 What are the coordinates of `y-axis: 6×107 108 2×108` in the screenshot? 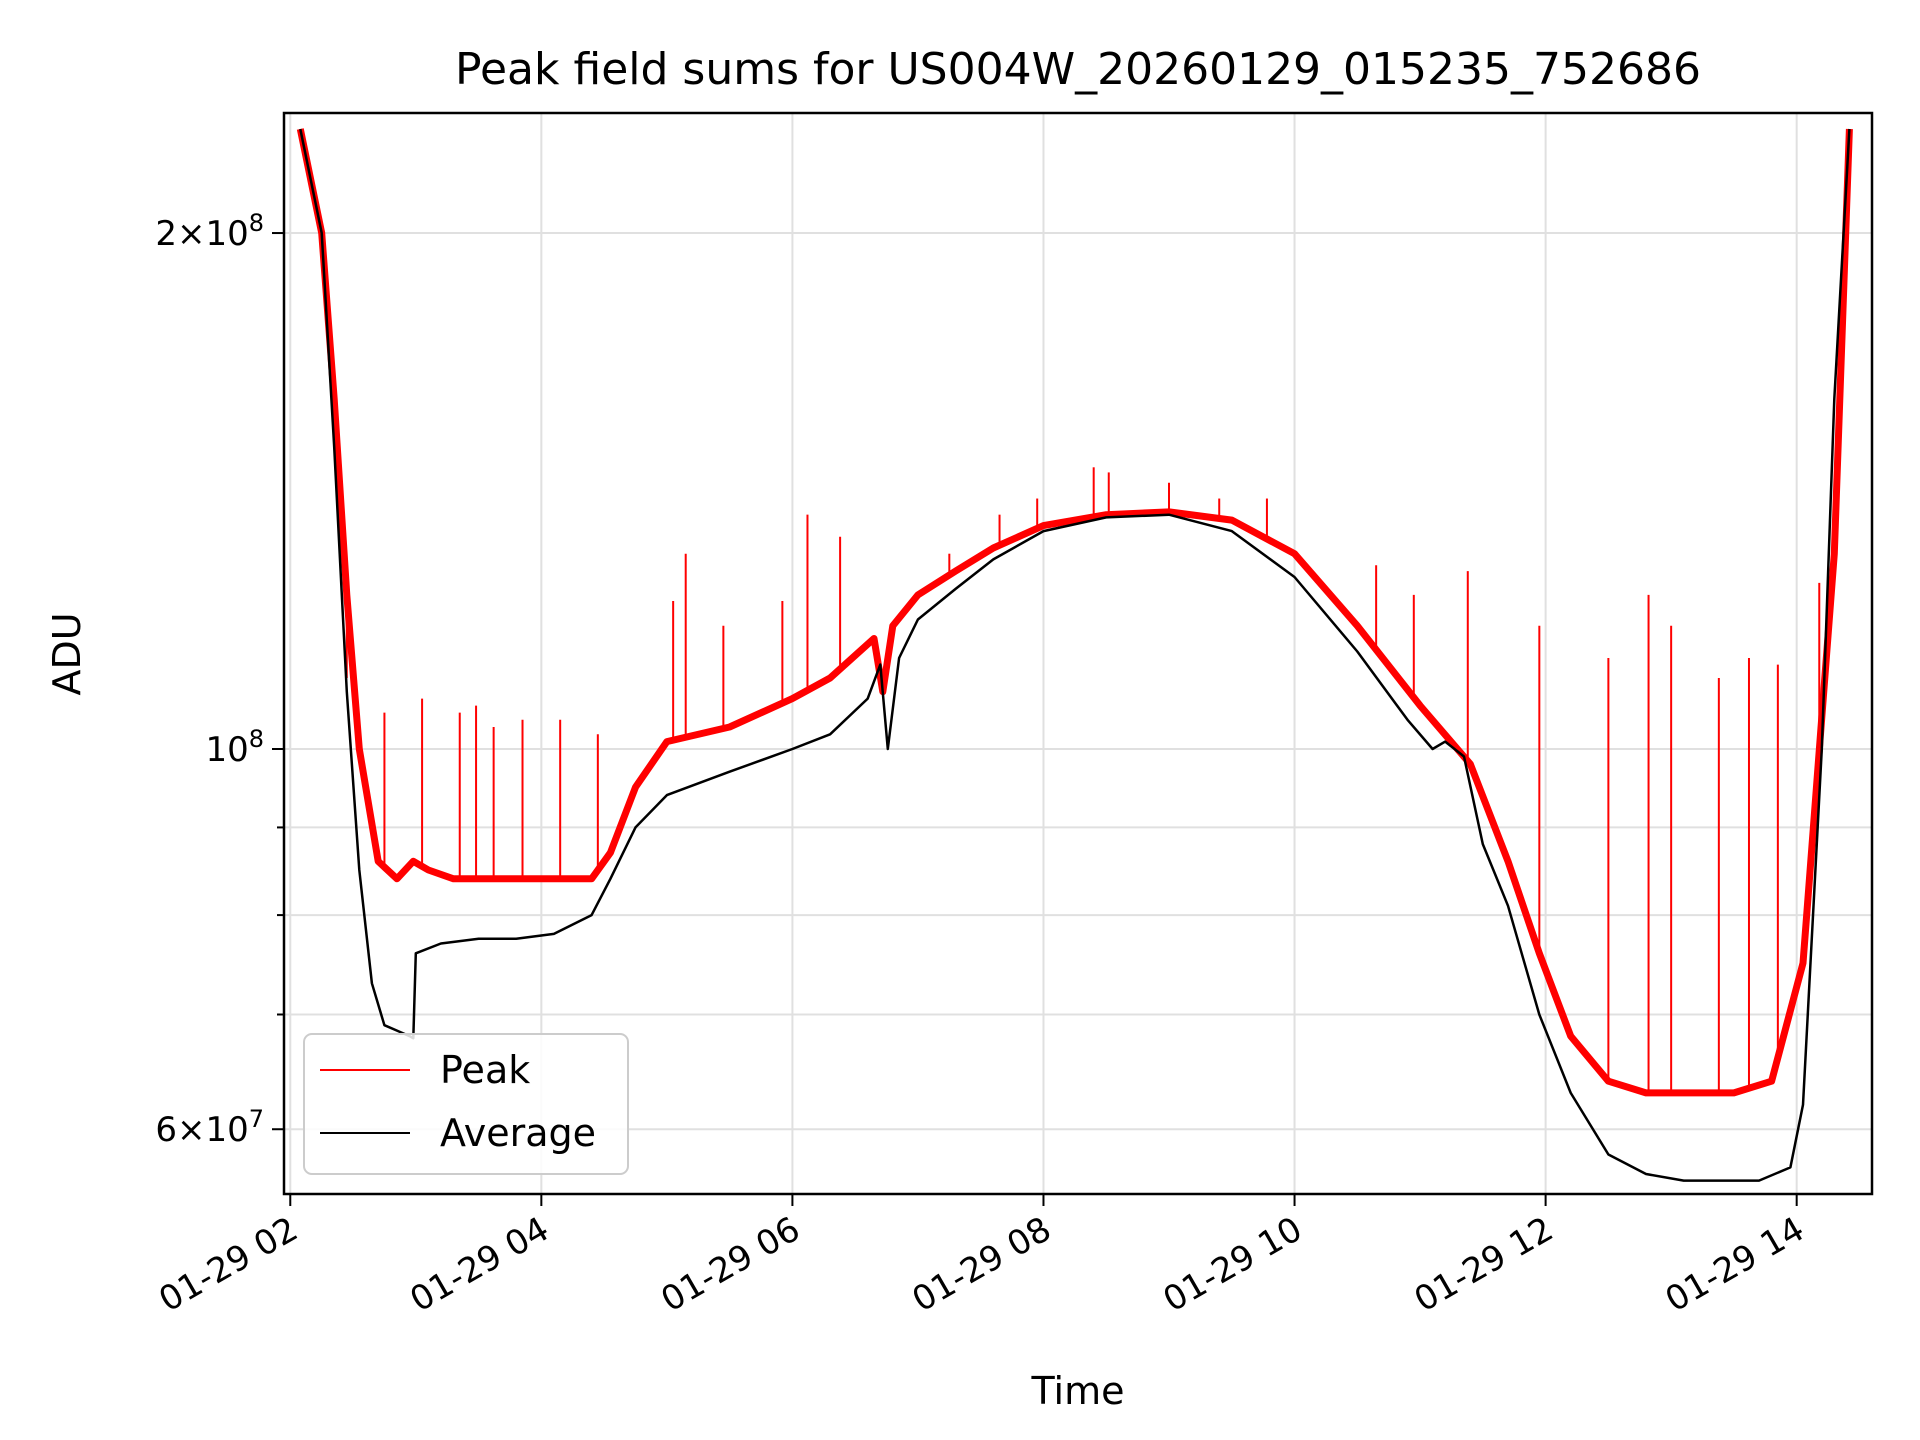 It's located at (219, 679).